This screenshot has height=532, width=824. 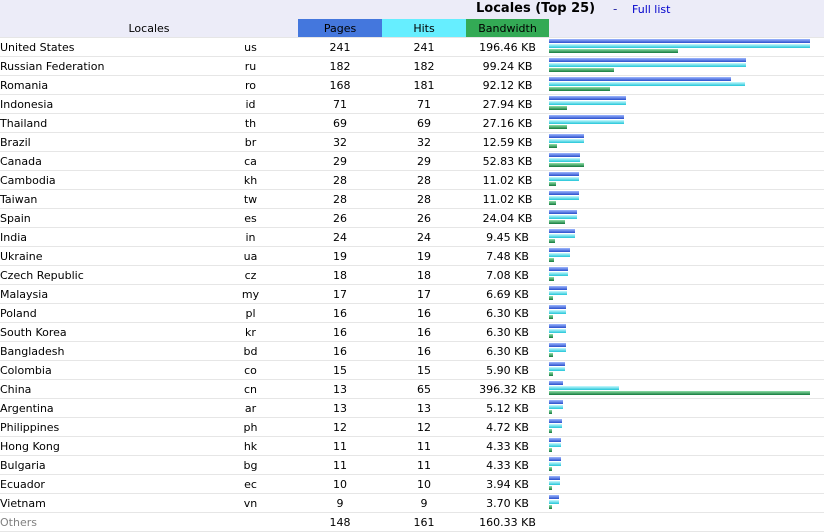 What do you see at coordinates (251, 370) in the screenshot?
I see `locale-code: co` at bounding box center [251, 370].